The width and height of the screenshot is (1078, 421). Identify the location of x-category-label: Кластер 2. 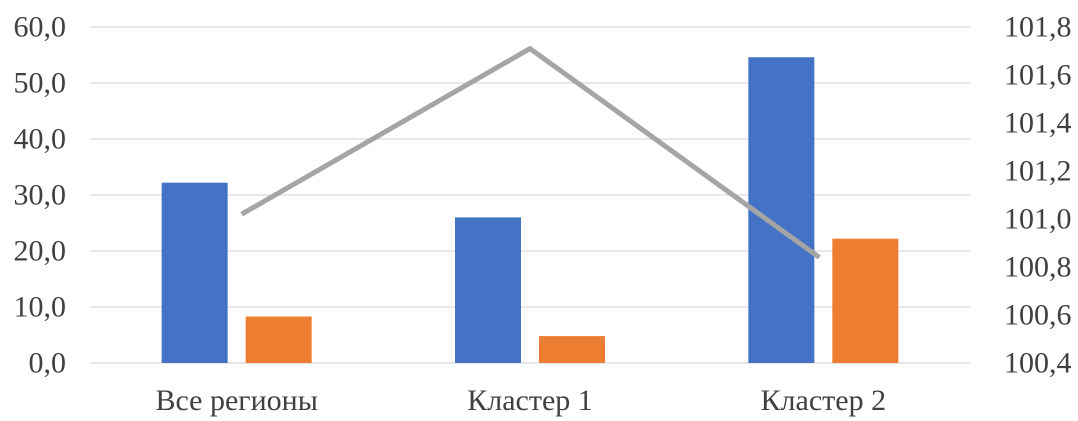
(824, 400).